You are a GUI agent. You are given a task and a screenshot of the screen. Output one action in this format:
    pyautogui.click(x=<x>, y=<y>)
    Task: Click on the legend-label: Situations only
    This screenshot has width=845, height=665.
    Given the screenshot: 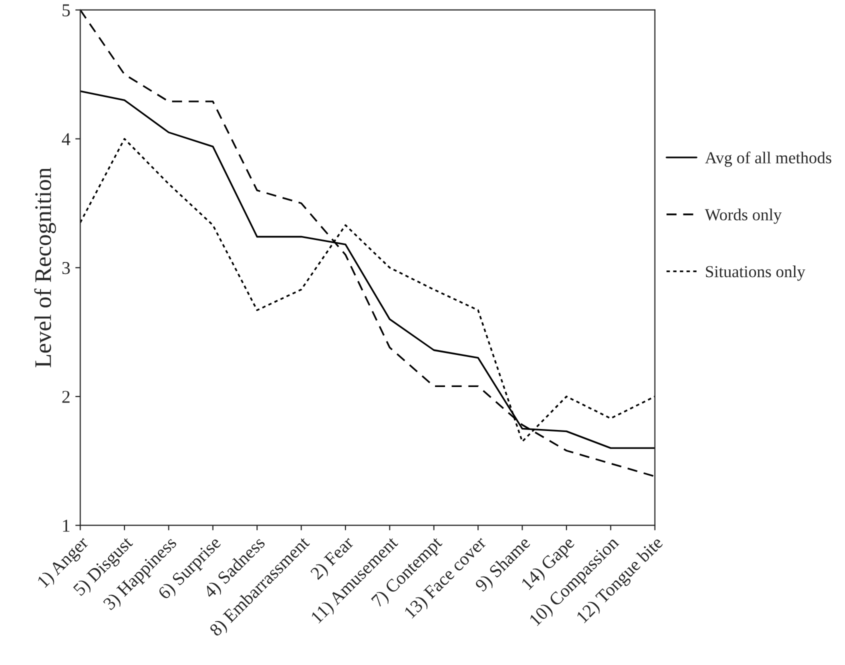 What is the action you would take?
    pyautogui.click(x=756, y=273)
    